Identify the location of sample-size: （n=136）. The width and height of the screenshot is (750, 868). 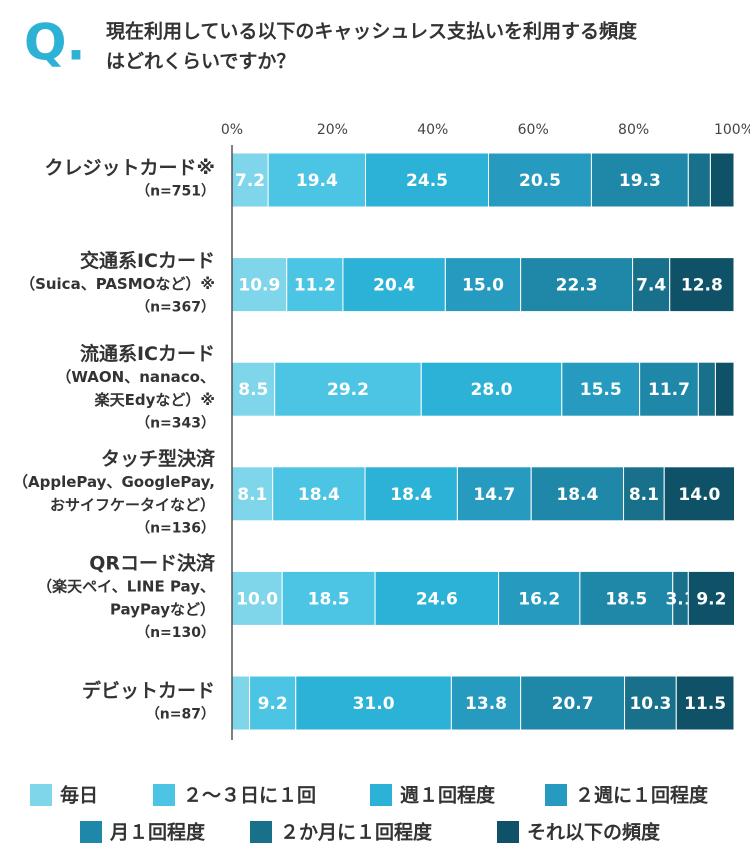
(175, 528).